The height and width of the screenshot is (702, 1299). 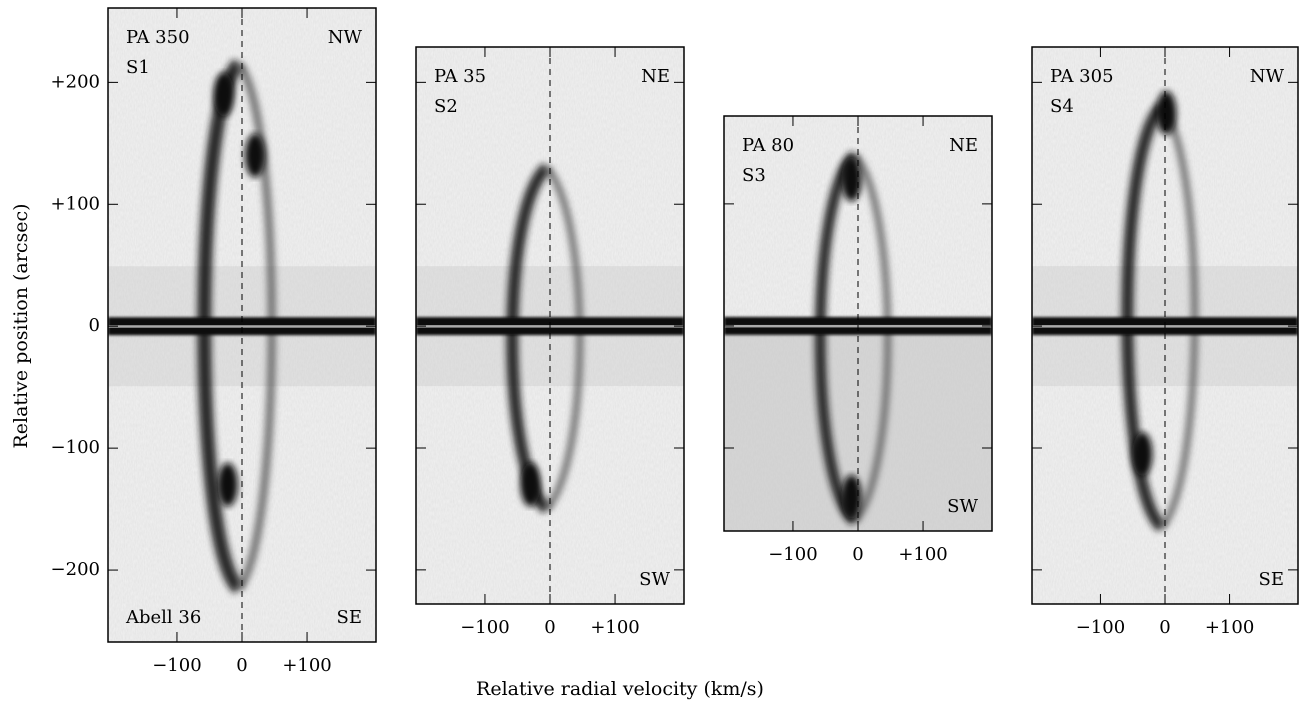 I want to click on slit-label: S1, so click(x=138, y=67).